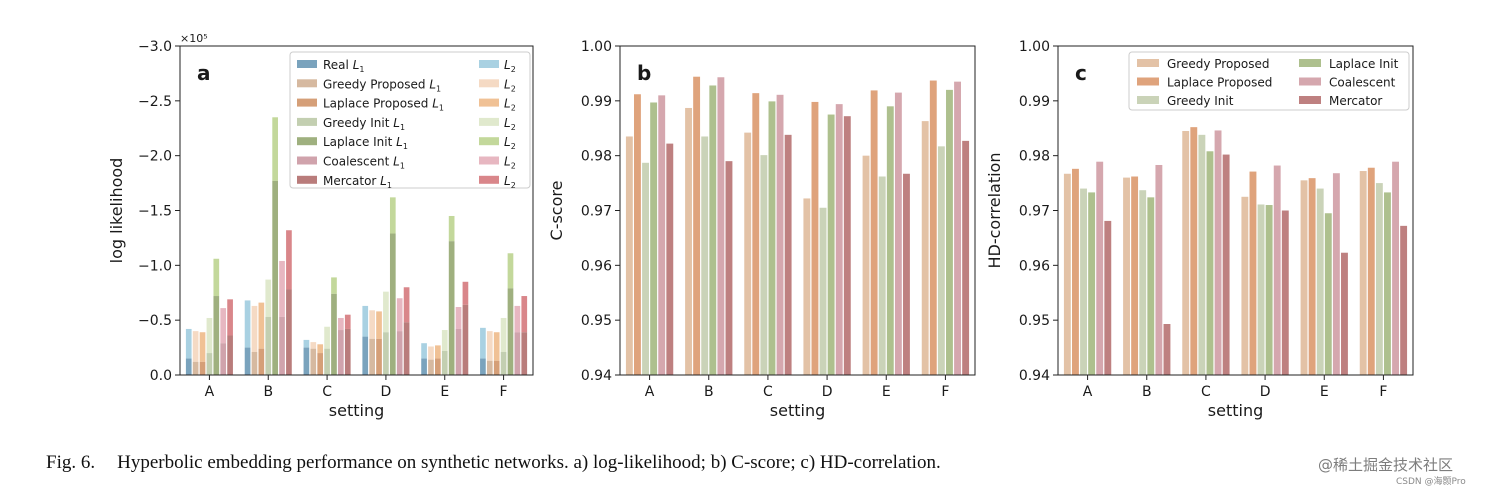 Image resolution: width=1512 pixels, height=492 pixels. What do you see at coordinates (210, 392) in the screenshot?
I see `x-tick-label: A` at bounding box center [210, 392].